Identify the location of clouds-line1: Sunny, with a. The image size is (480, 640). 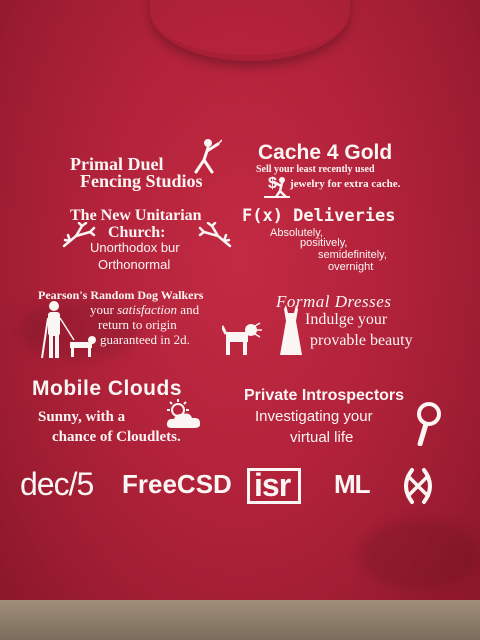
(82, 417).